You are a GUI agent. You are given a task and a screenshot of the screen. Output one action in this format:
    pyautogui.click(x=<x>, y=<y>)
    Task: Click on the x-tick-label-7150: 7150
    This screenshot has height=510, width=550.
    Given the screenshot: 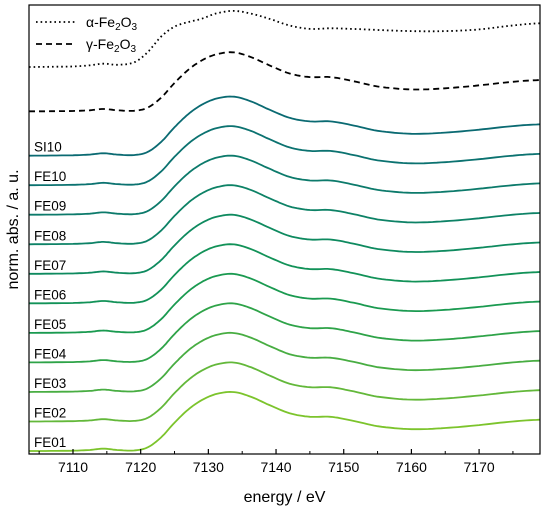 What is the action you would take?
    pyautogui.click(x=343, y=467)
    